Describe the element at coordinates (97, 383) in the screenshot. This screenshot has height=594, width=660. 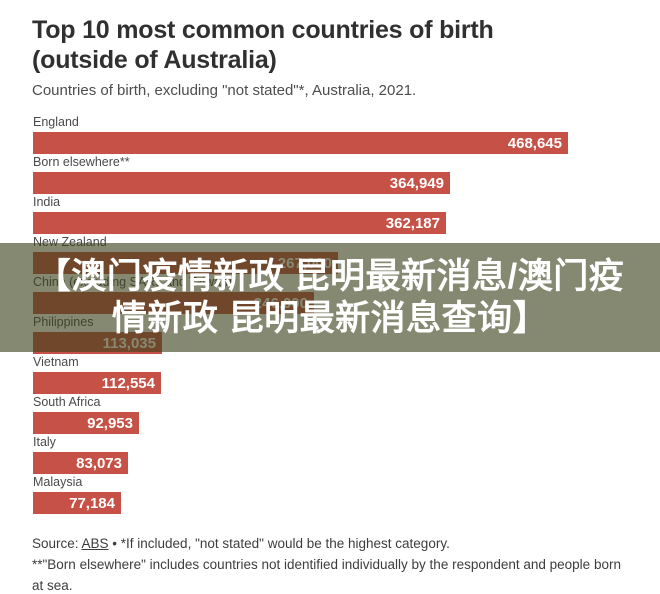
I see `value-bar: 112,554` at that location.